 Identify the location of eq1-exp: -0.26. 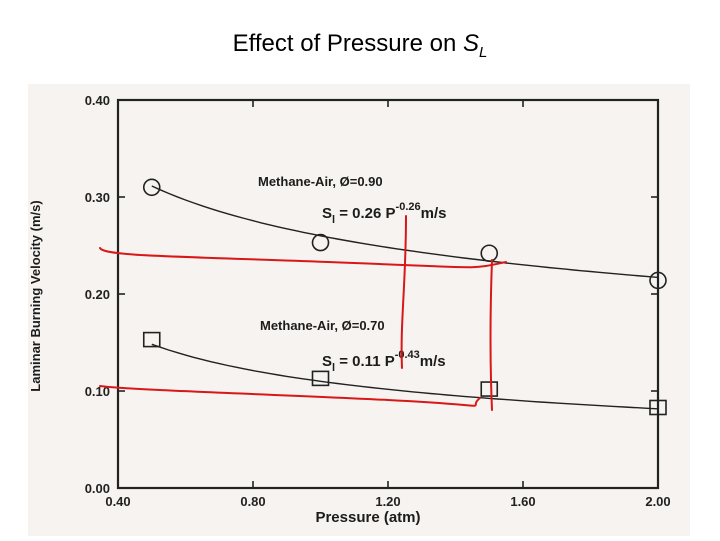
(408, 207).